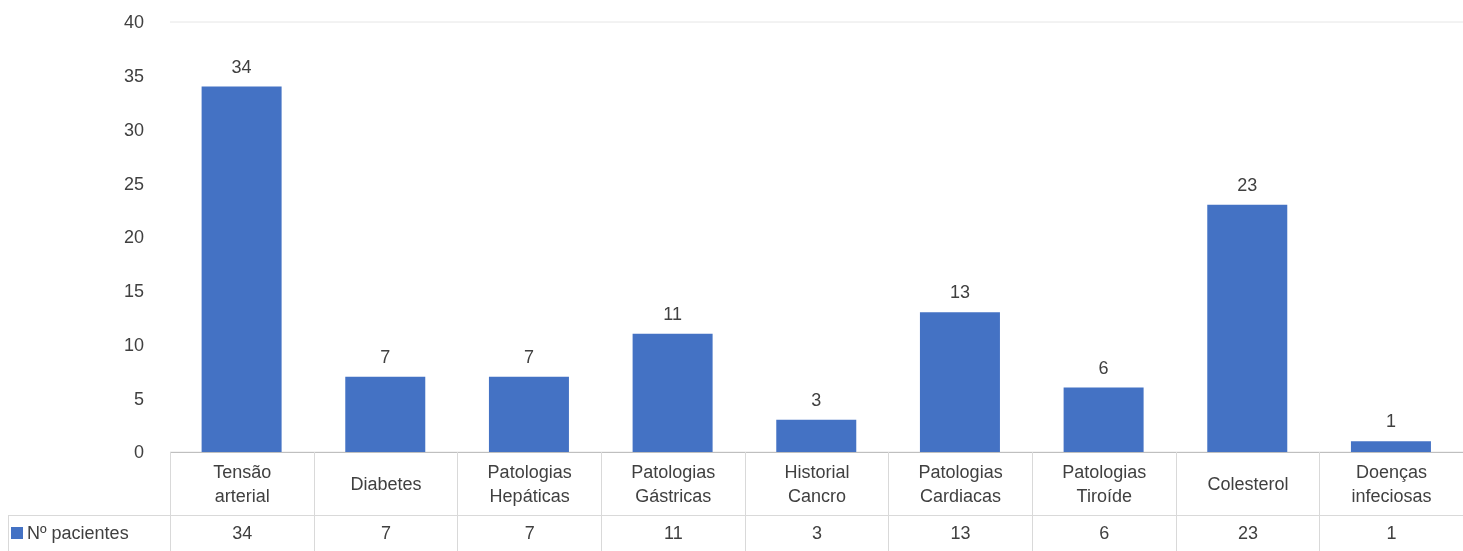 Image resolution: width=1463 pixels, height=551 pixels. I want to click on annotation: 6, so click(1103, 367).